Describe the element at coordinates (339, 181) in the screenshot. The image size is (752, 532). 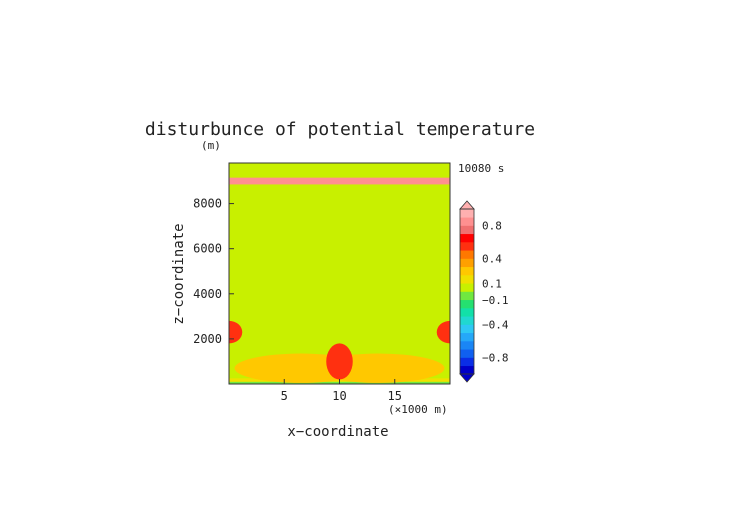
I see `field-upper-layer-band` at that location.